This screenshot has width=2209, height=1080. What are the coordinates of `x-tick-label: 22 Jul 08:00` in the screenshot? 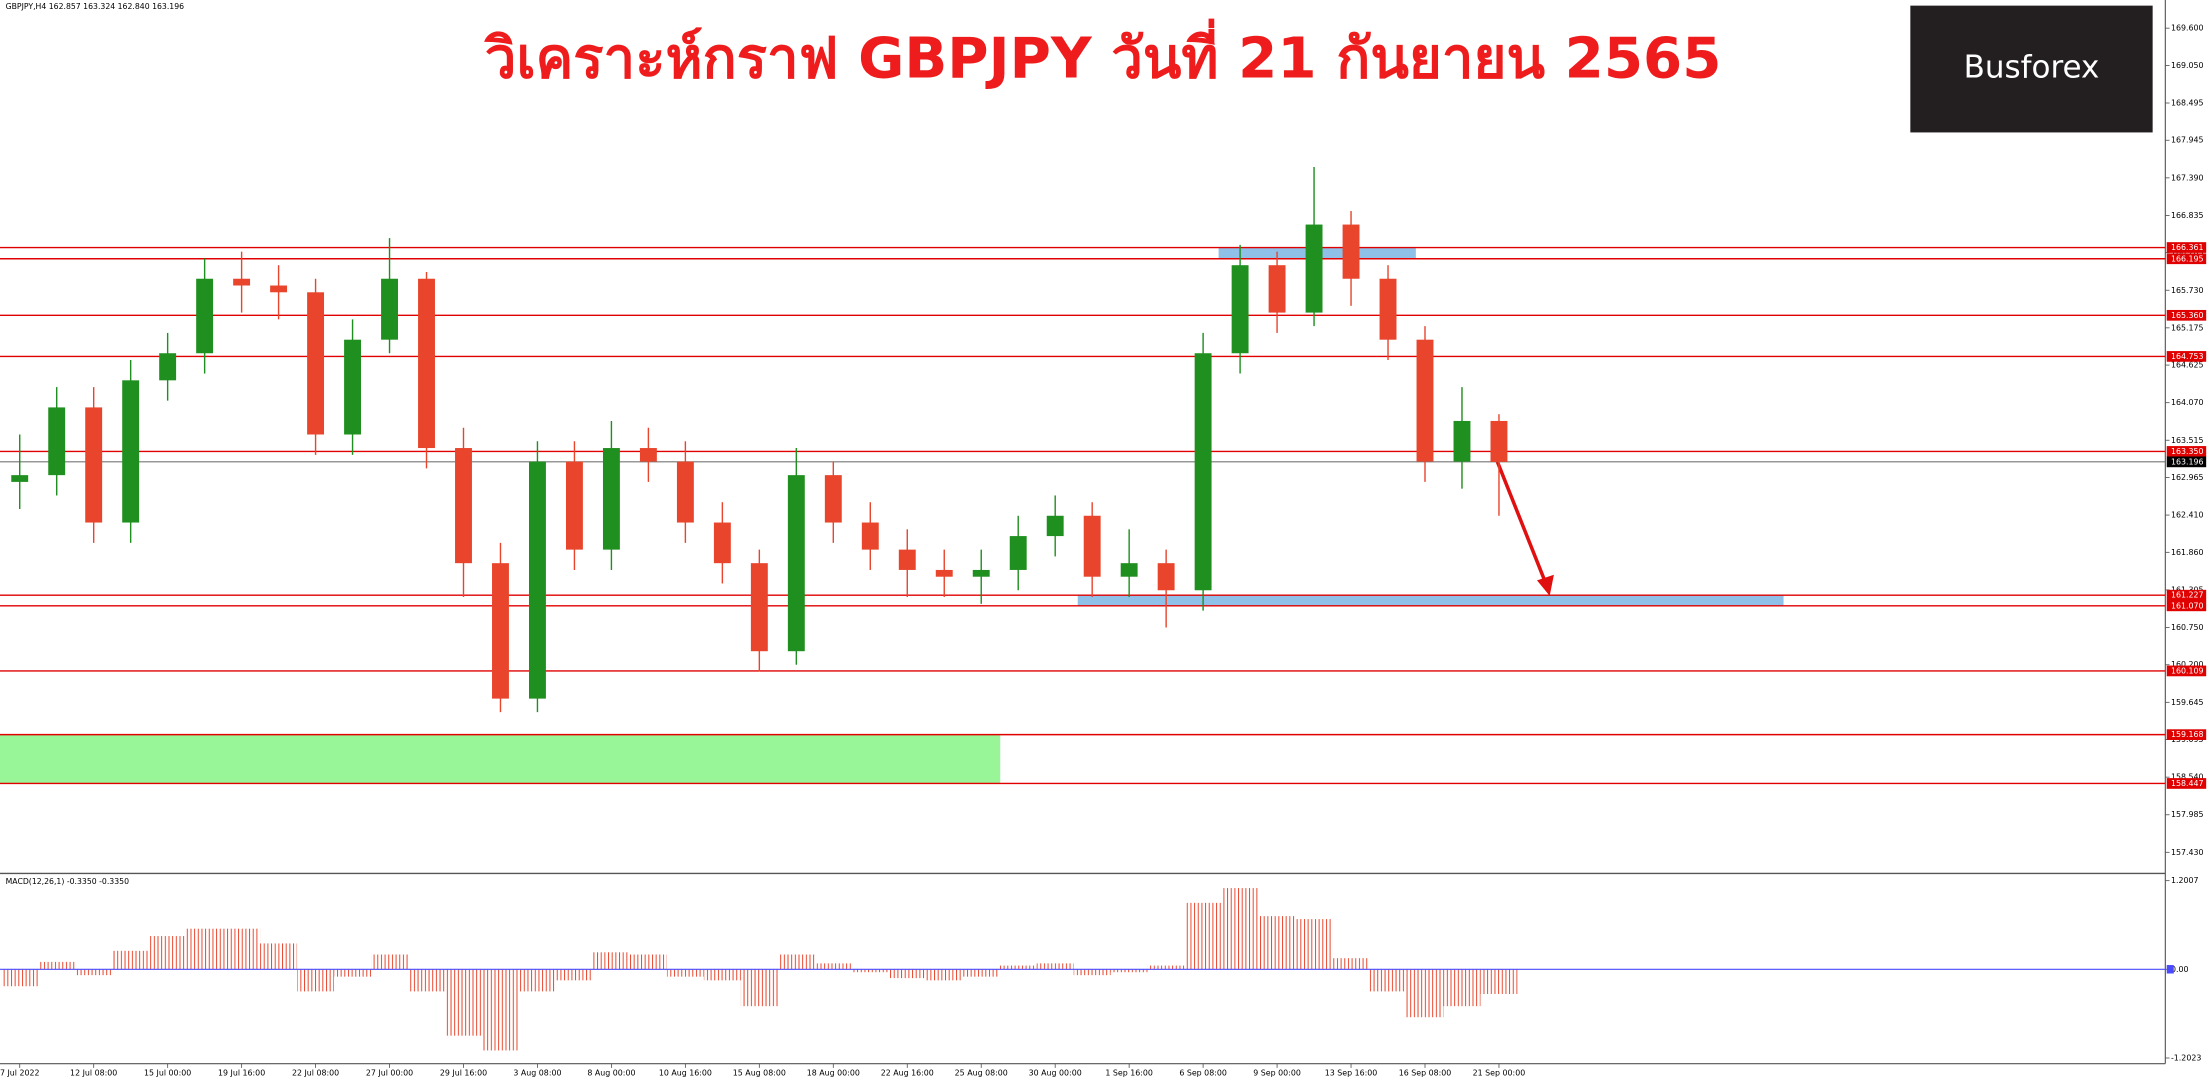 It's located at (315, 1072).